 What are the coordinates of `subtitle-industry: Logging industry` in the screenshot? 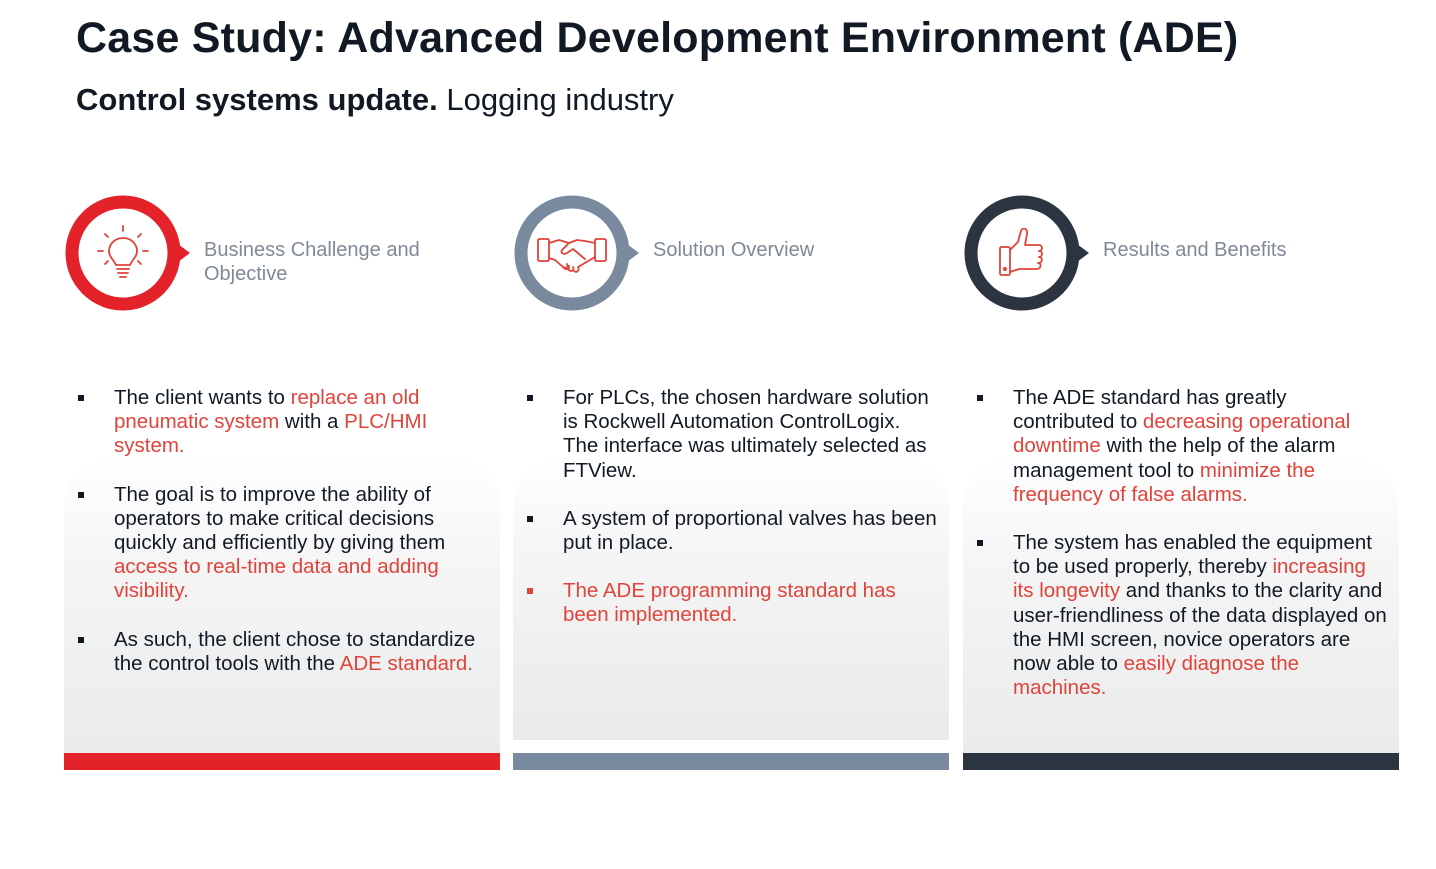 It's located at (560, 99).